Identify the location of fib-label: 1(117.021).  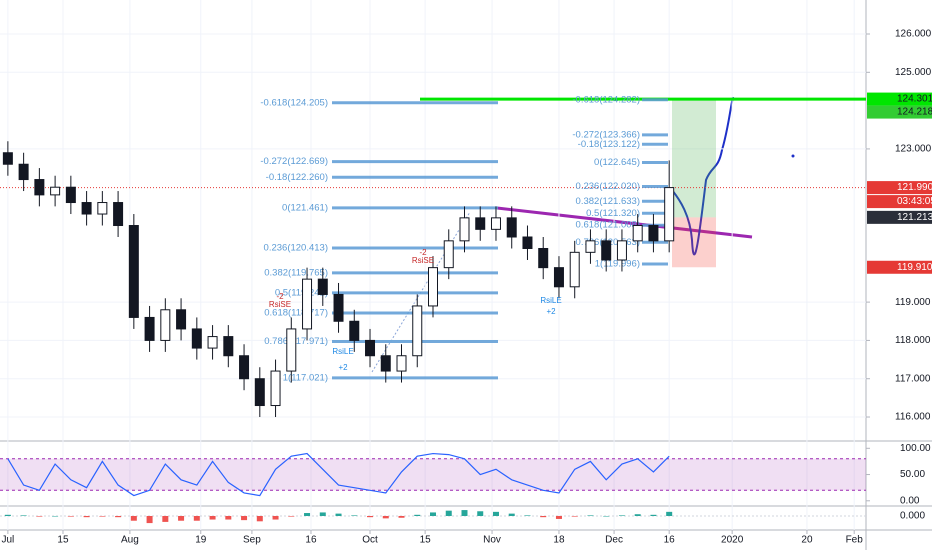
(305, 377).